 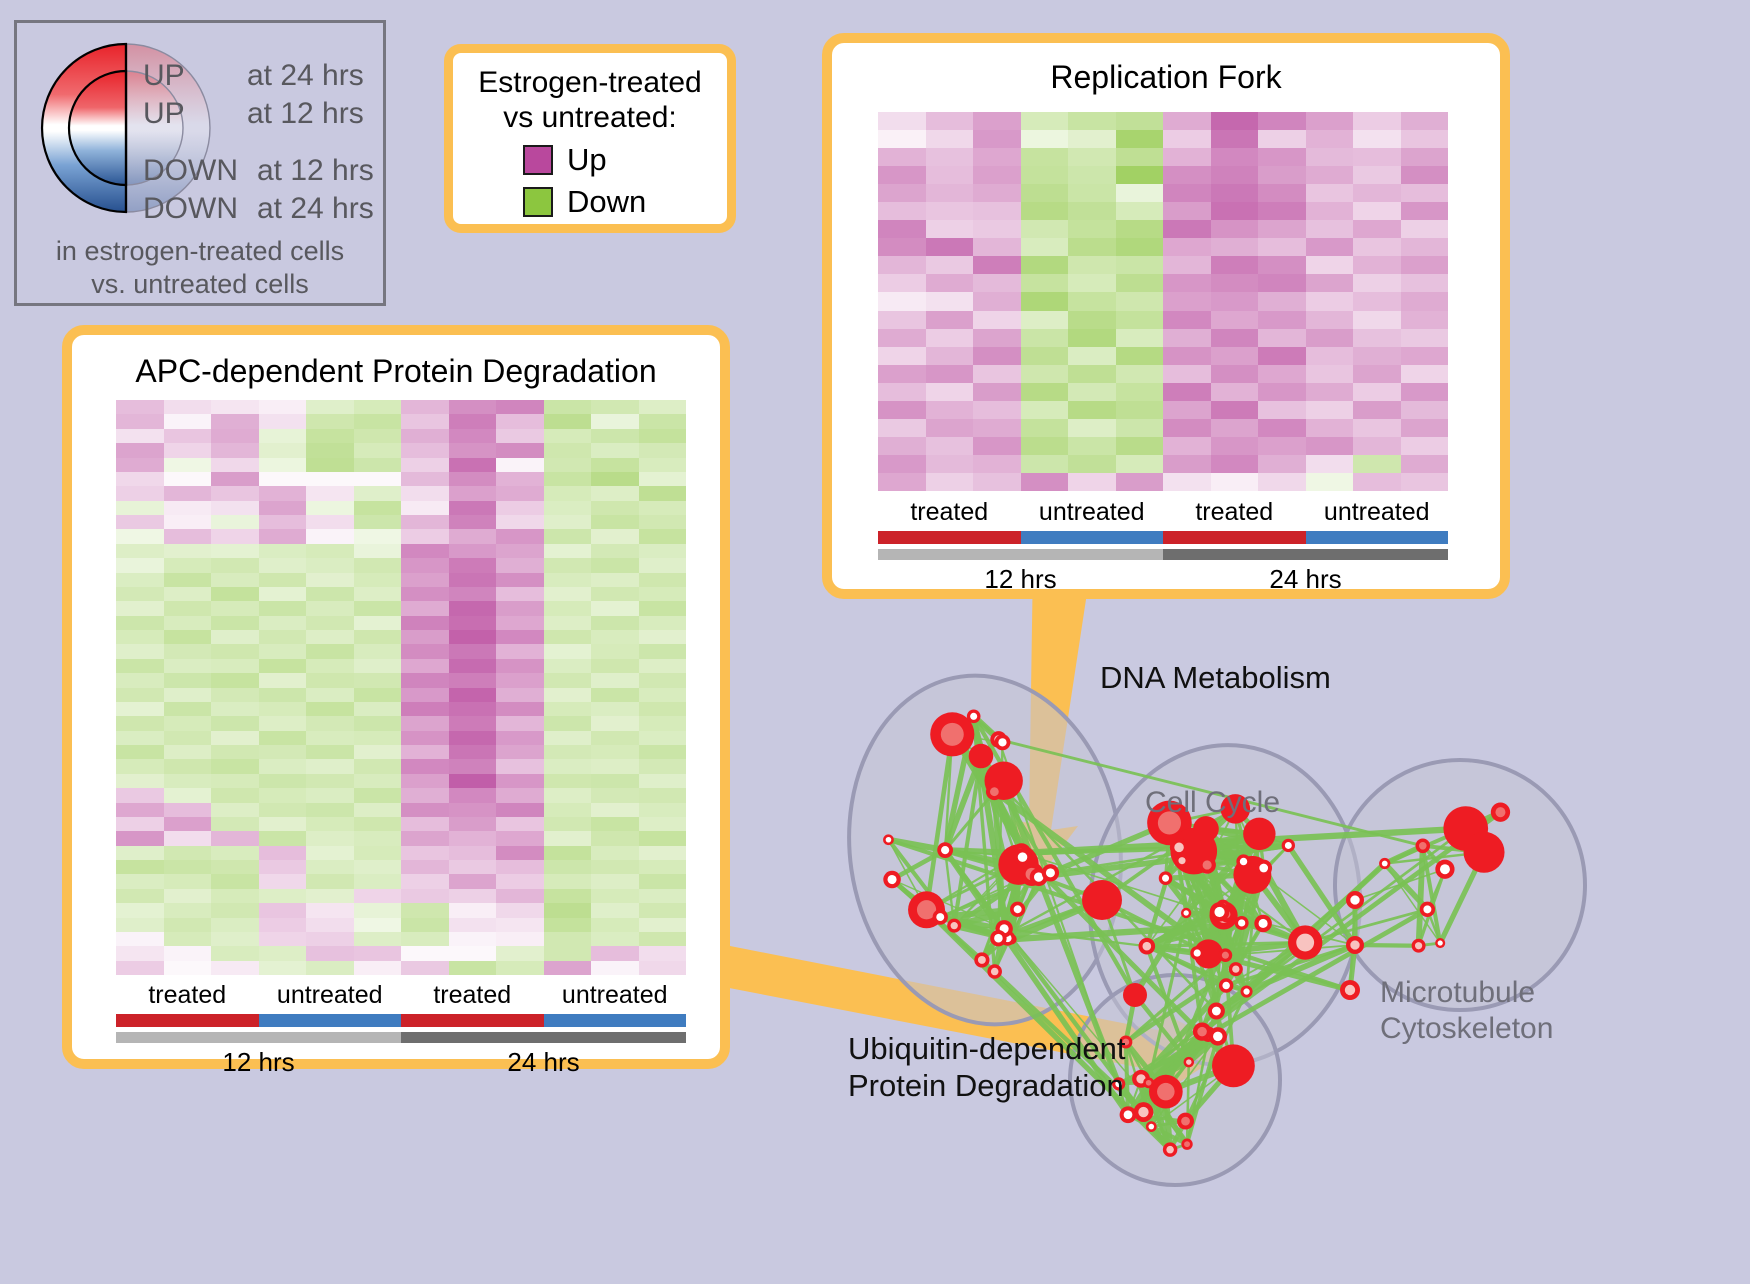 What do you see at coordinates (190, 209) in the screenshot?
I see `wheel-label-down-24: DOWN` at bounding box center [190, 209].